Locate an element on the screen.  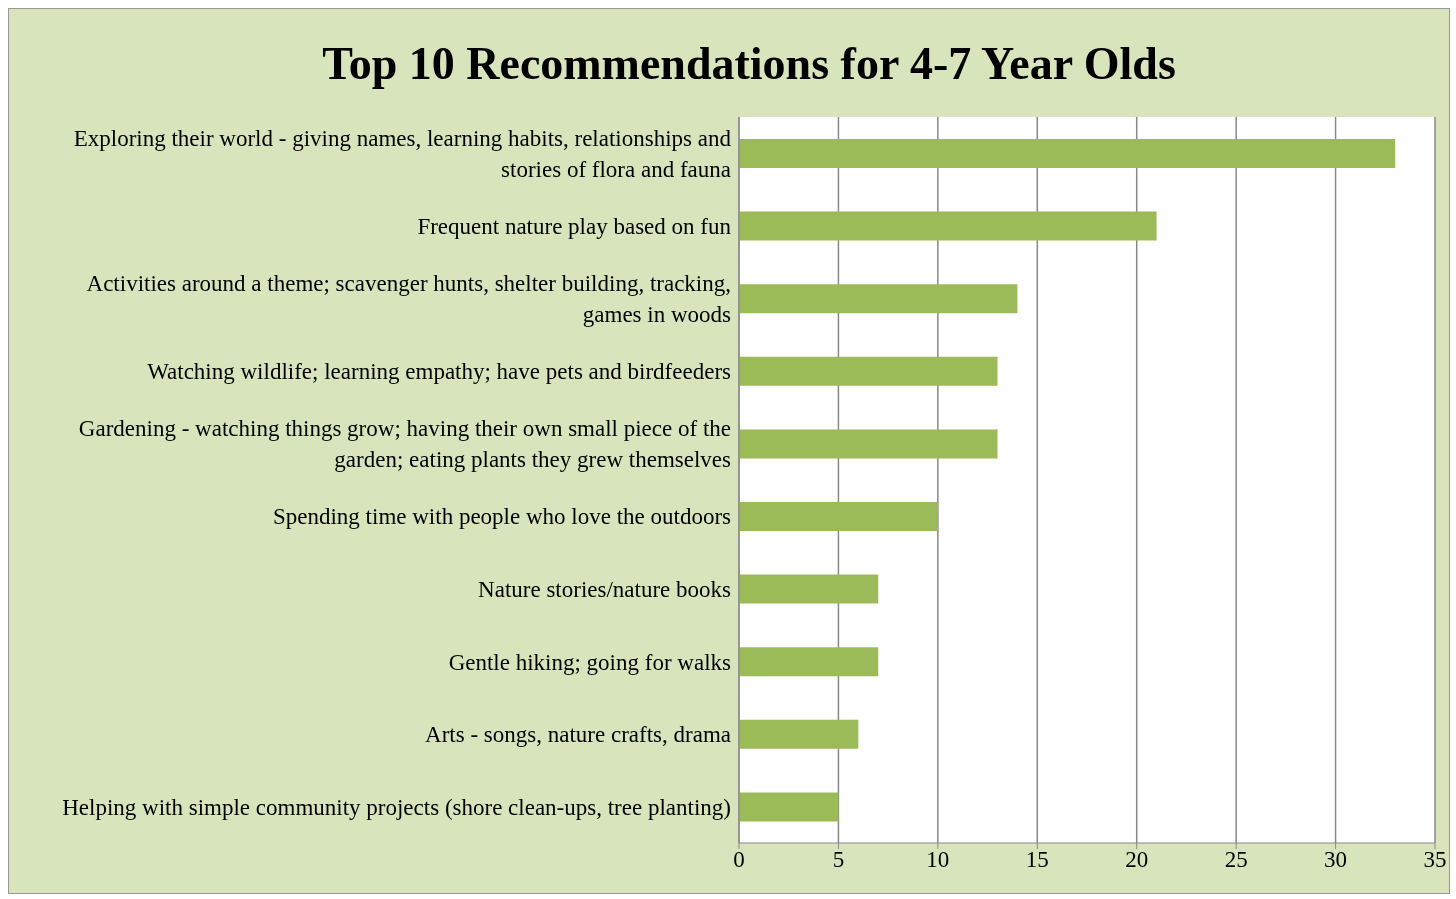
x-tick-label: 5 is located at coordinates (838, 860).